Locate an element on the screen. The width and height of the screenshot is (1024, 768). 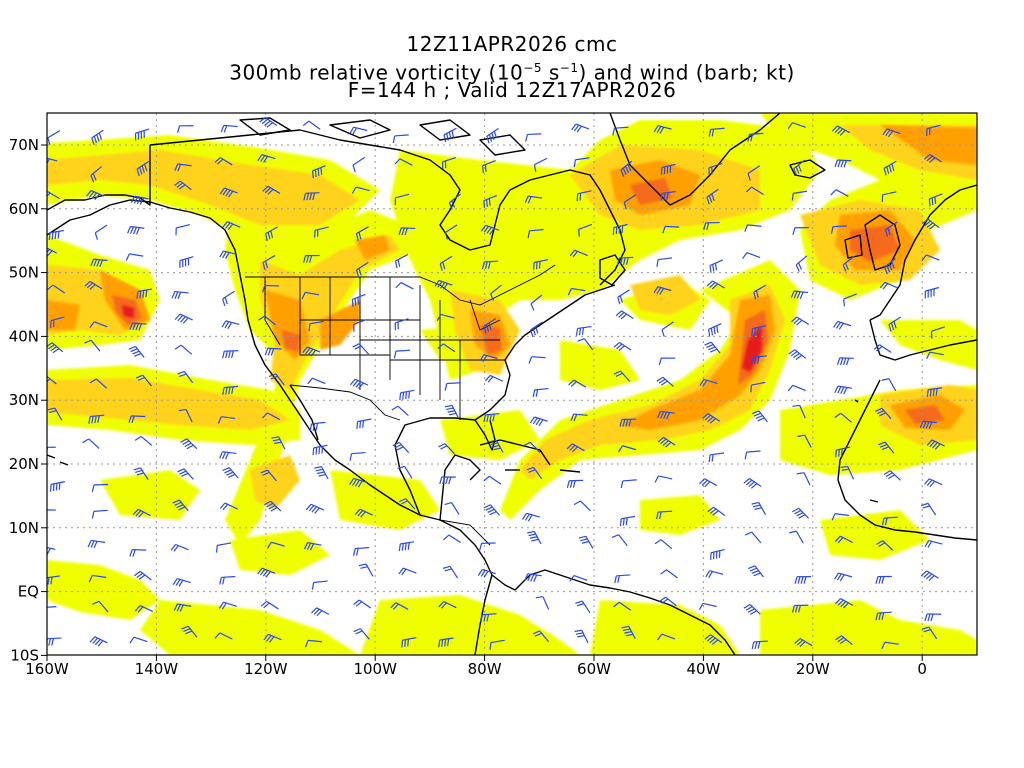
lat-label: 10N is located at coordinates (24, 528).